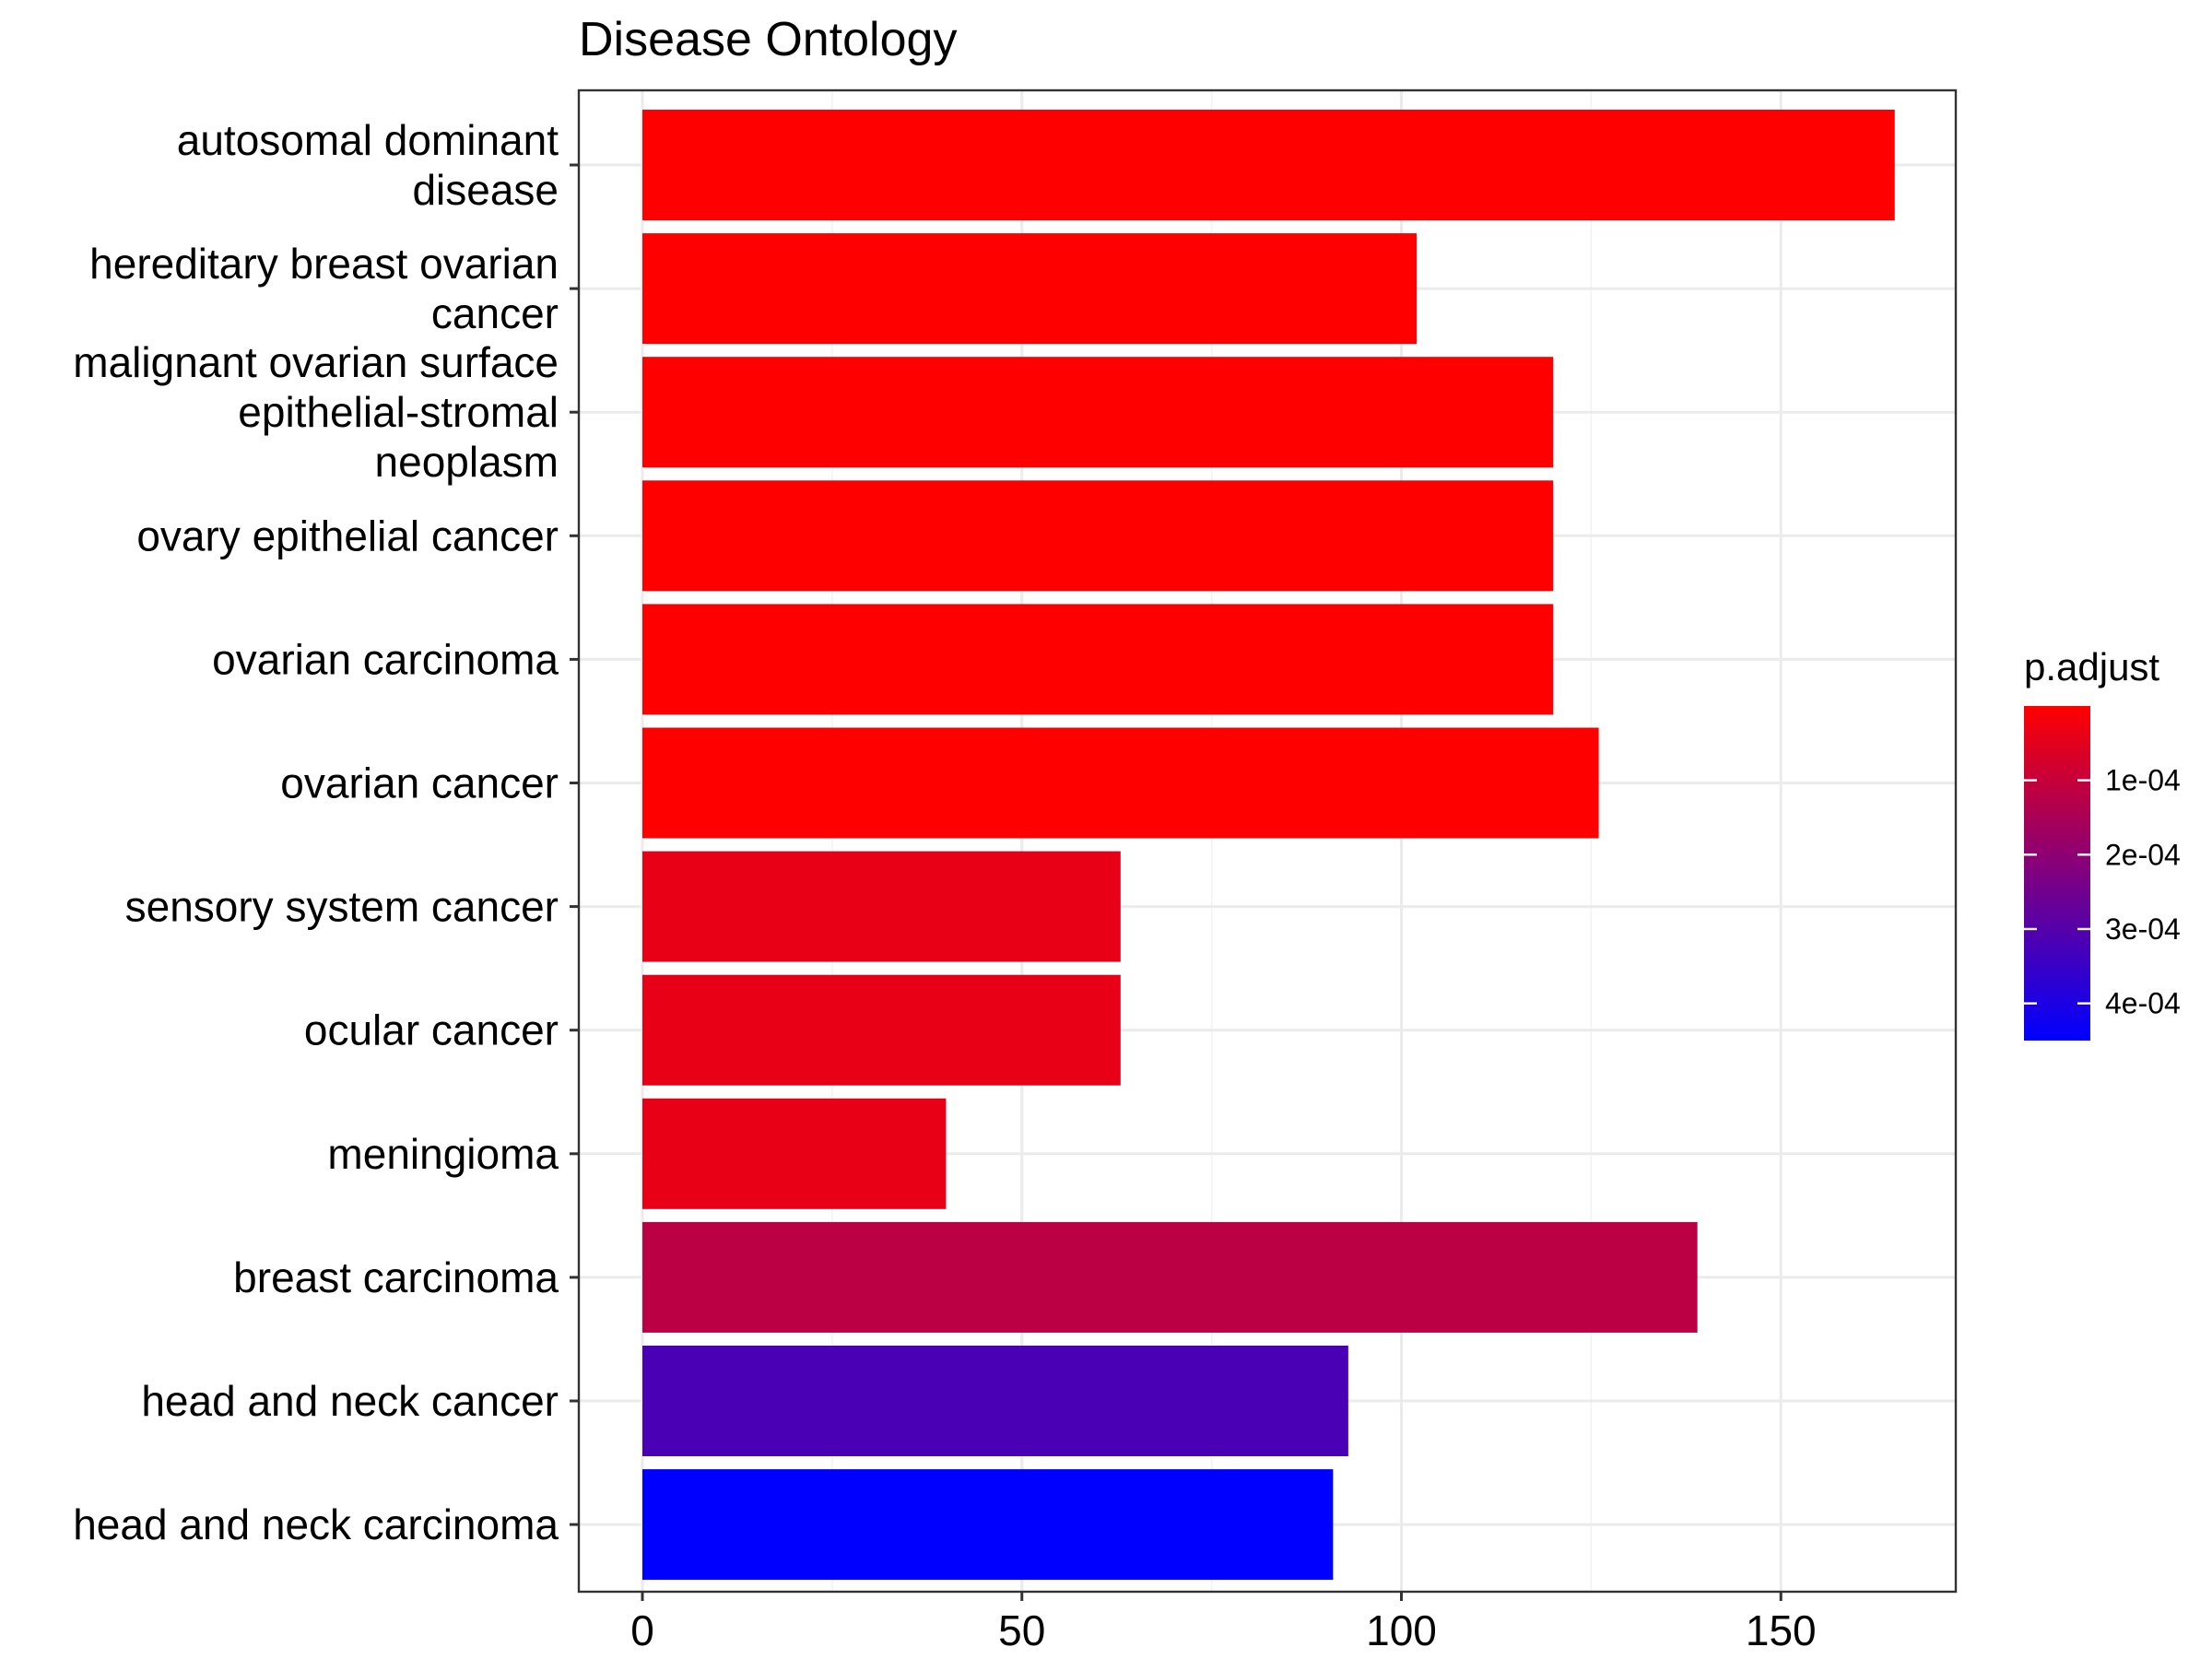  I want to click on y-tick-label: ovarian carcinoma, so click(385, 659).